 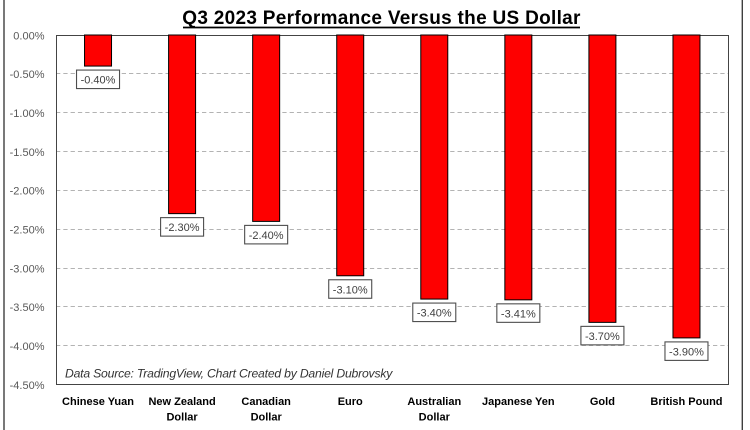 I want to click on svg-text: -4.50%, so click(x=27, y=386).